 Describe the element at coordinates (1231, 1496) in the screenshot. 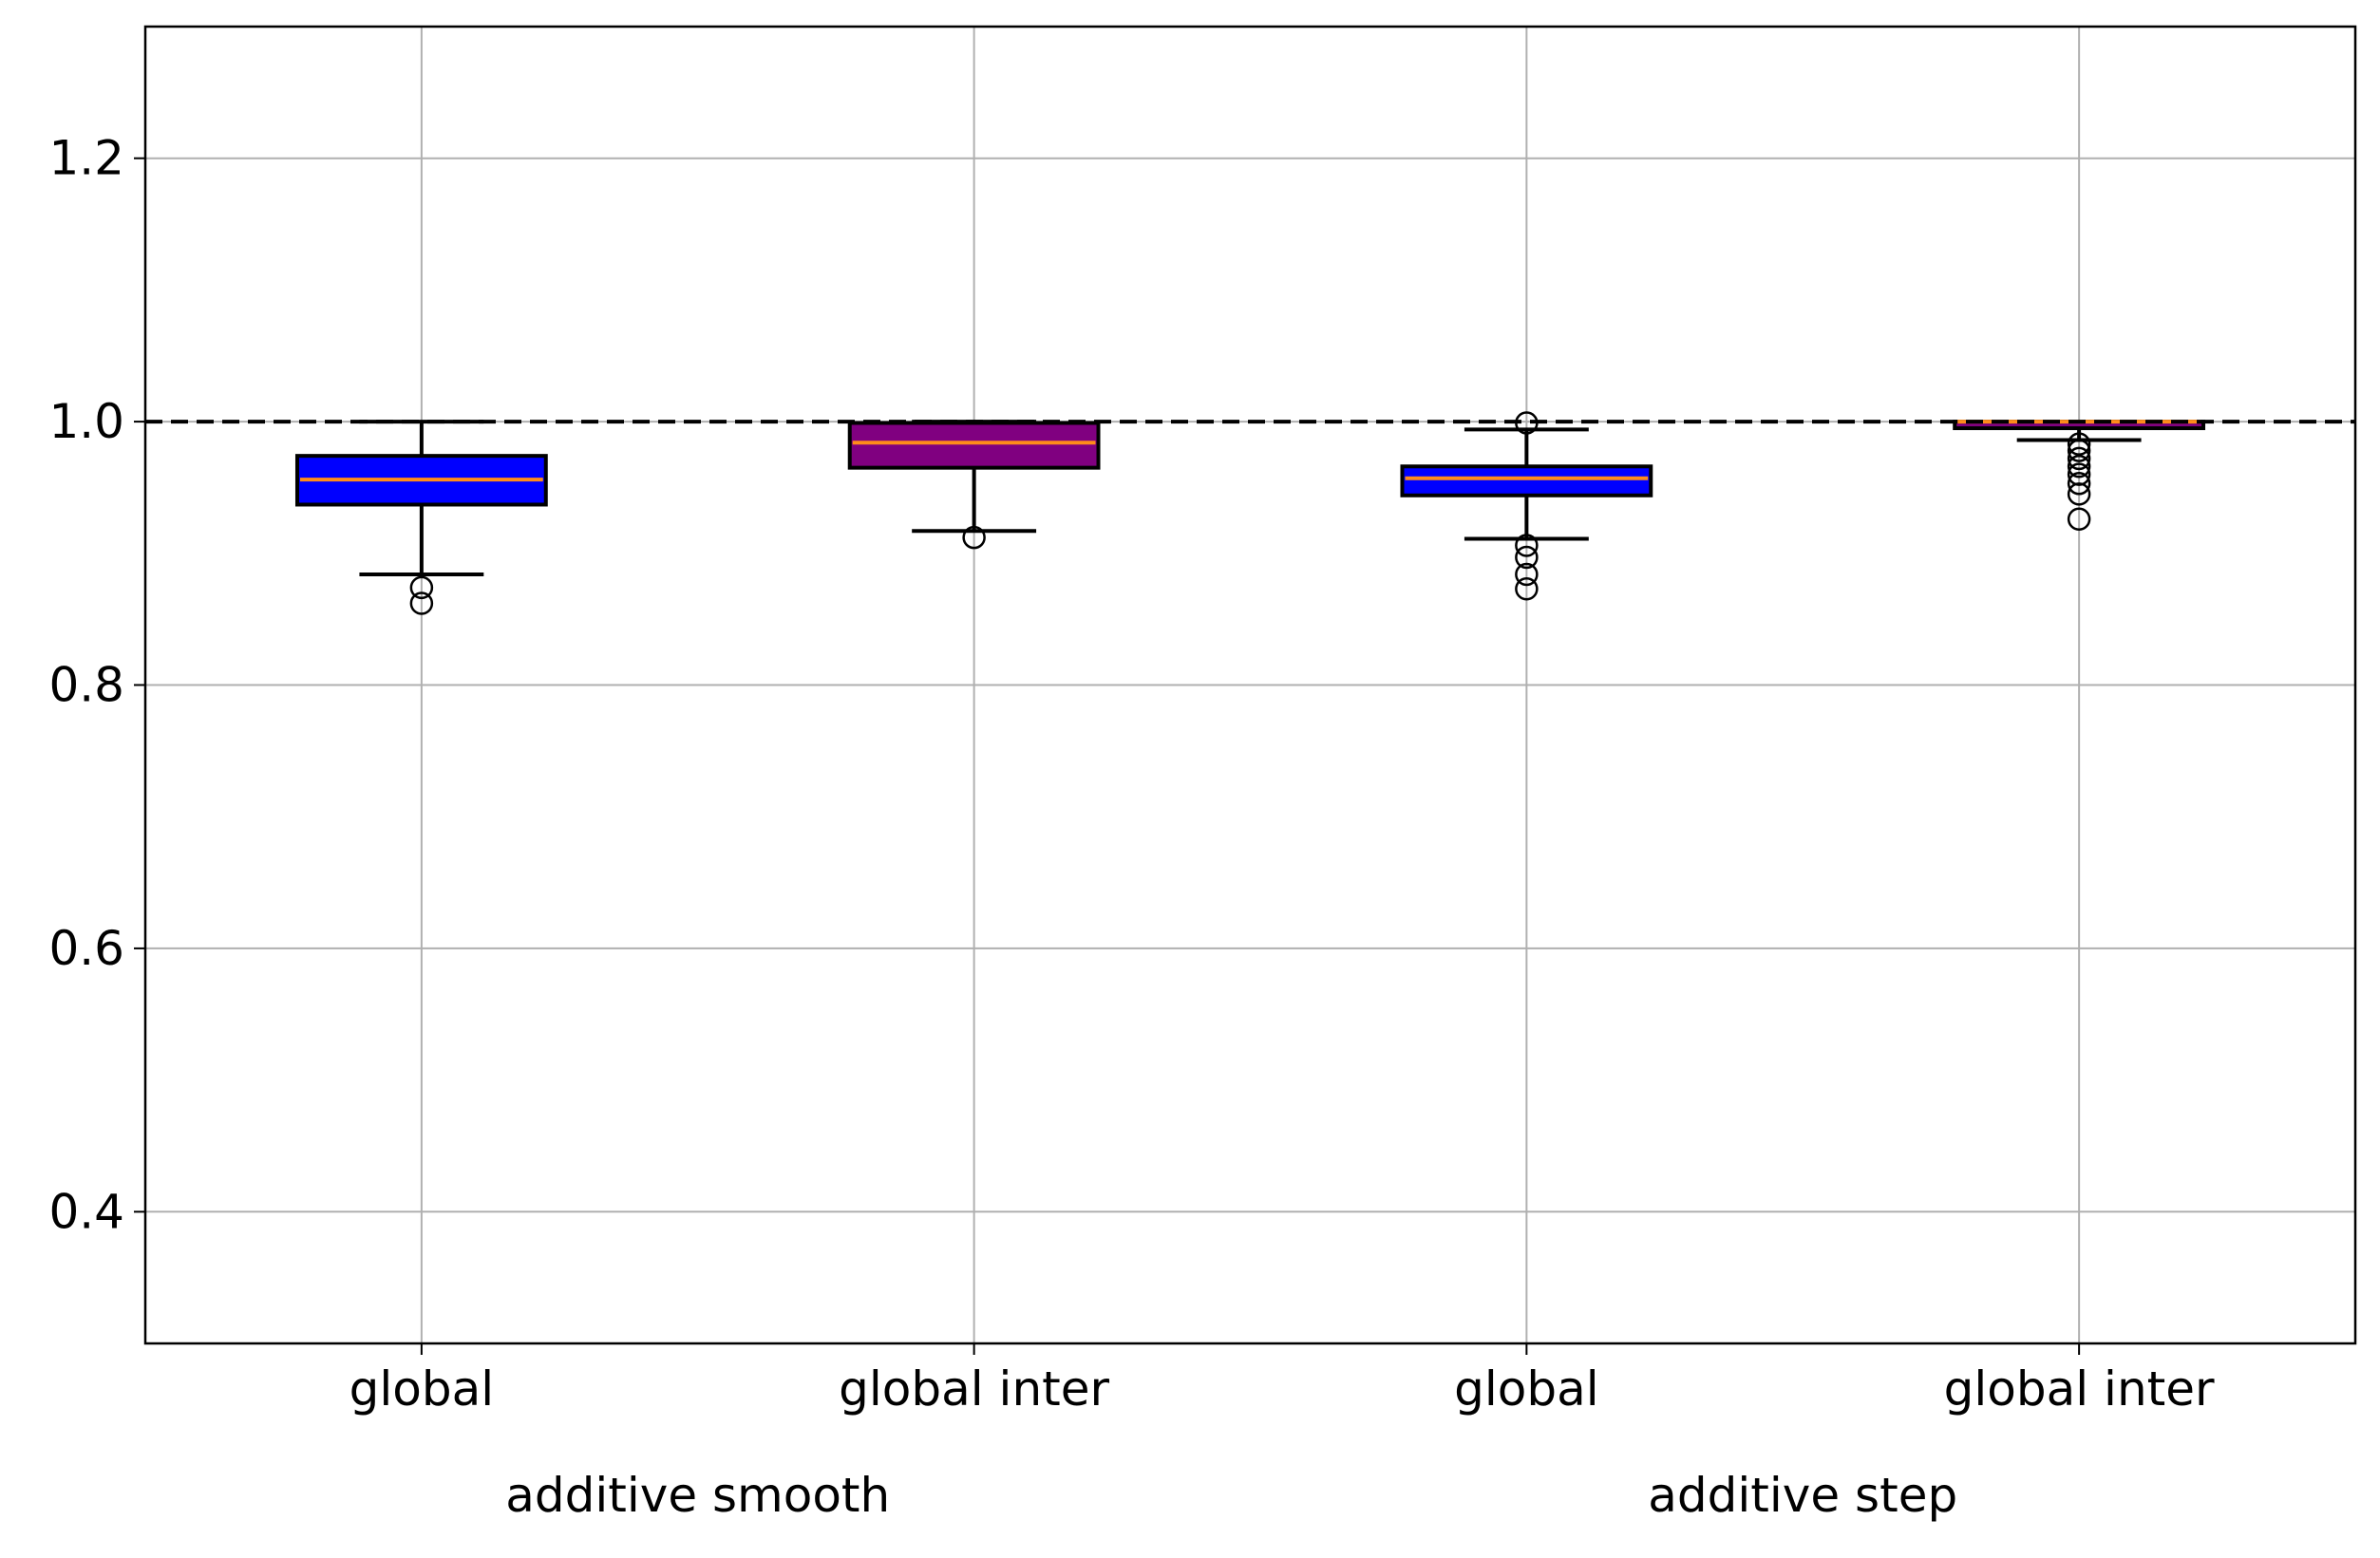

I see `group-labels: additive smooth additive step` at that location.